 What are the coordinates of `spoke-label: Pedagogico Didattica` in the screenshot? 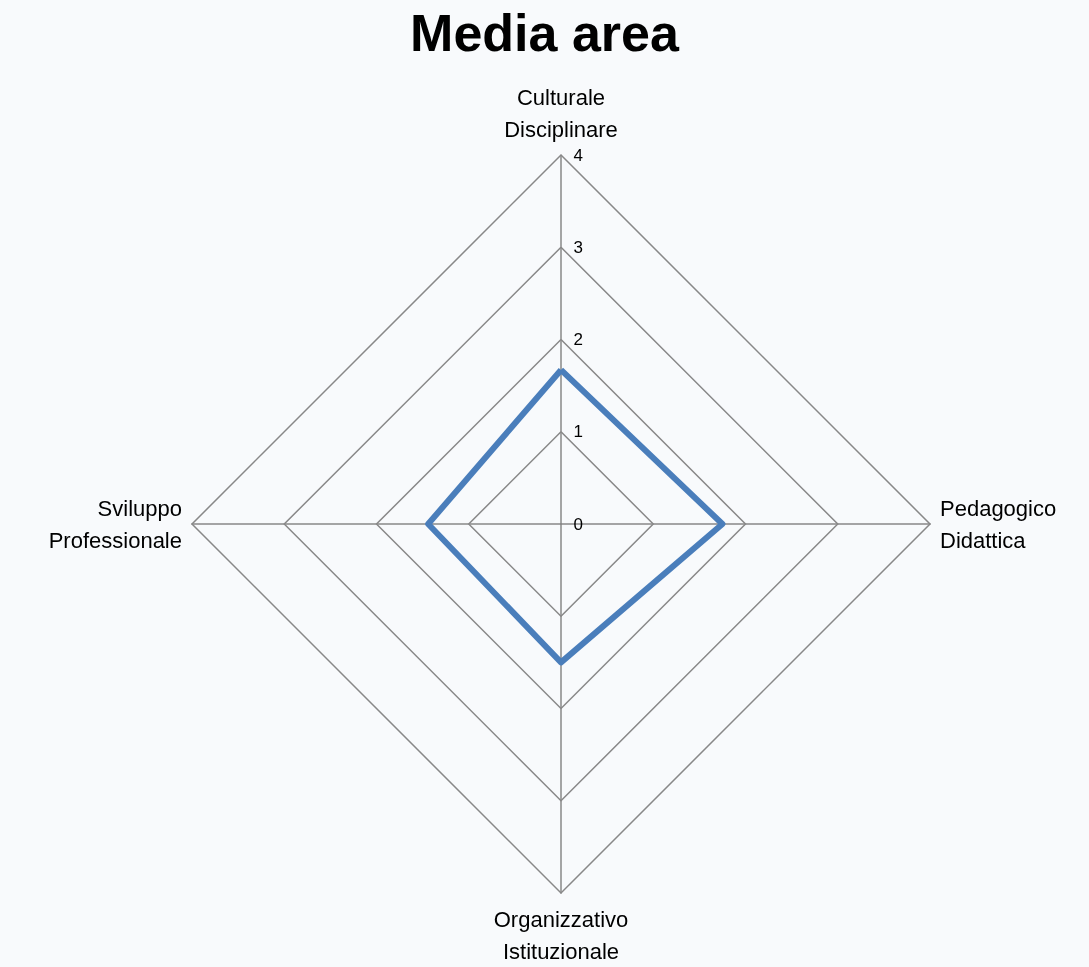 It's located at (998, 524).